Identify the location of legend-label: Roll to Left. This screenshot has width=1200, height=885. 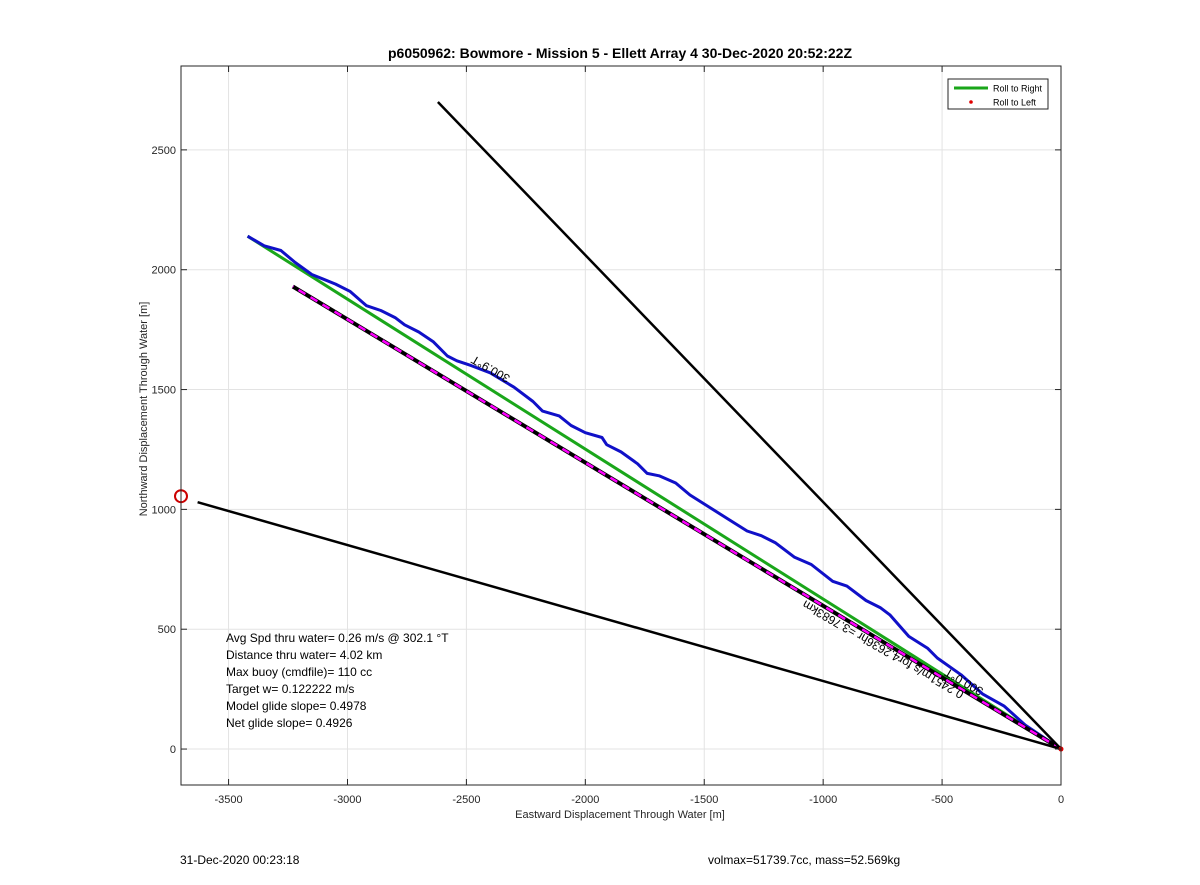
(1015, 103).